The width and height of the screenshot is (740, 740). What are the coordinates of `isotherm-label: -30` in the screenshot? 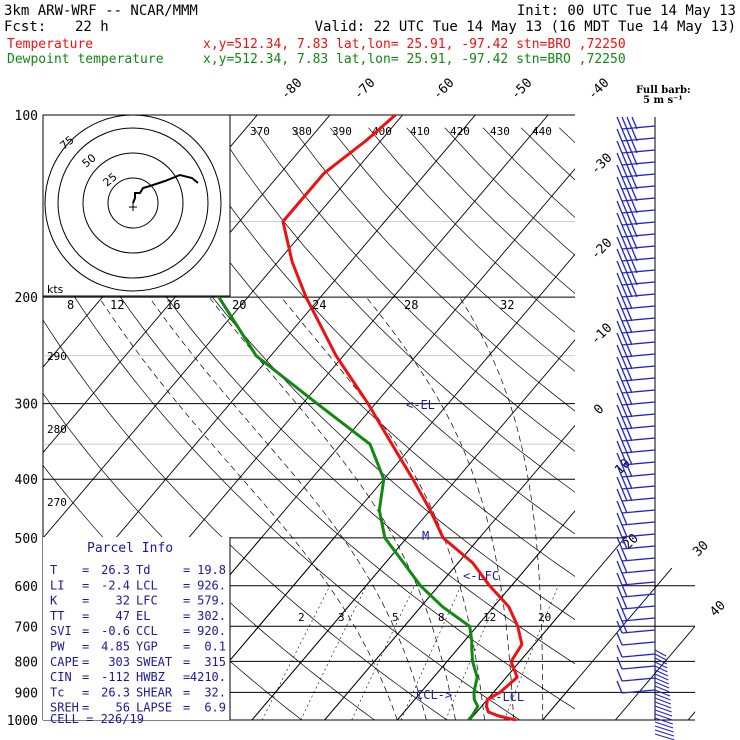 It's located at (601, 164).